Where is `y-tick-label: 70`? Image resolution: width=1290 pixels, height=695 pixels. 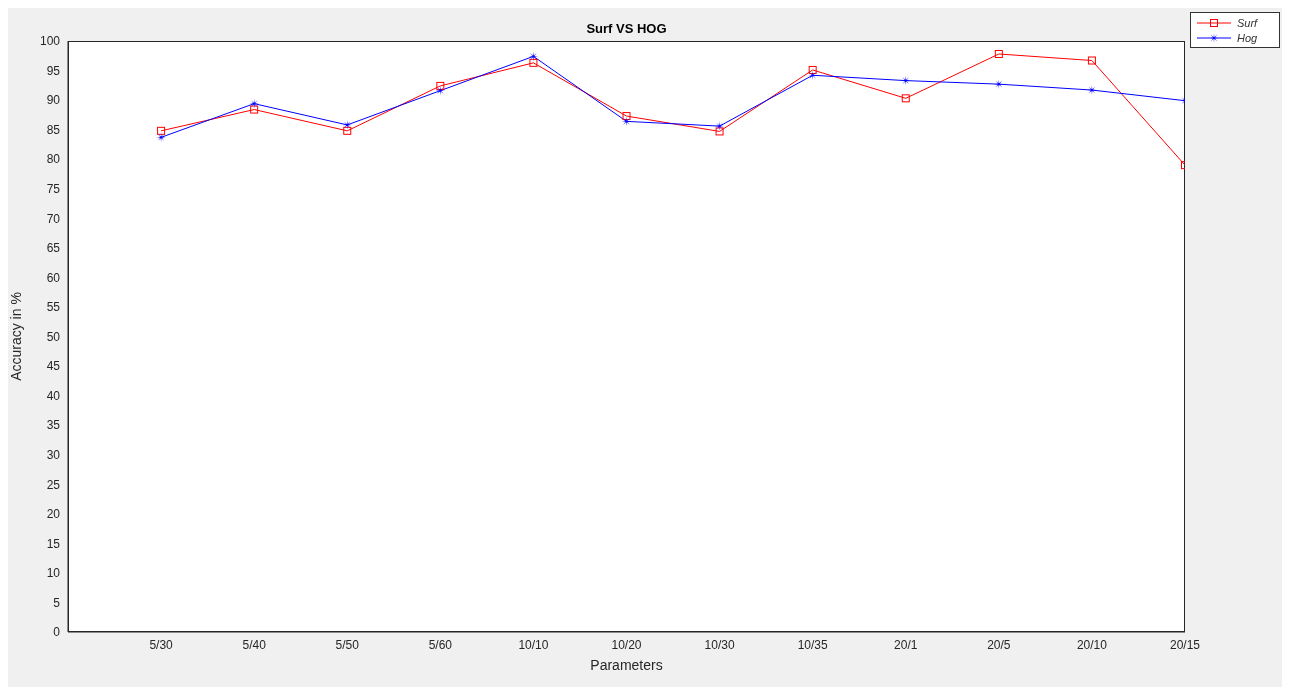
y-tick-label: 70 is located at coordinates (53, 218).